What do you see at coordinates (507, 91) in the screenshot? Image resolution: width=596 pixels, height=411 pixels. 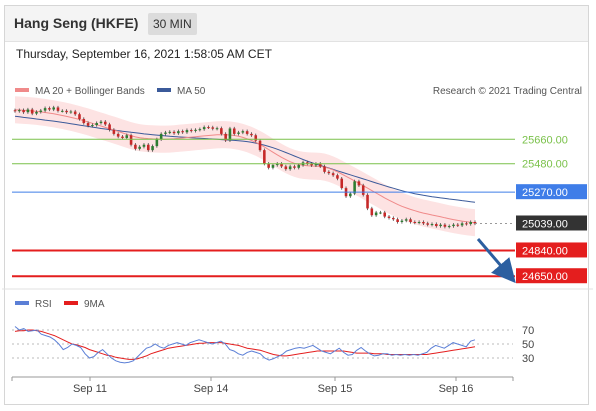 I see `credit-text: Research © 2021 Trading Central` at bounding box center [507, 91].